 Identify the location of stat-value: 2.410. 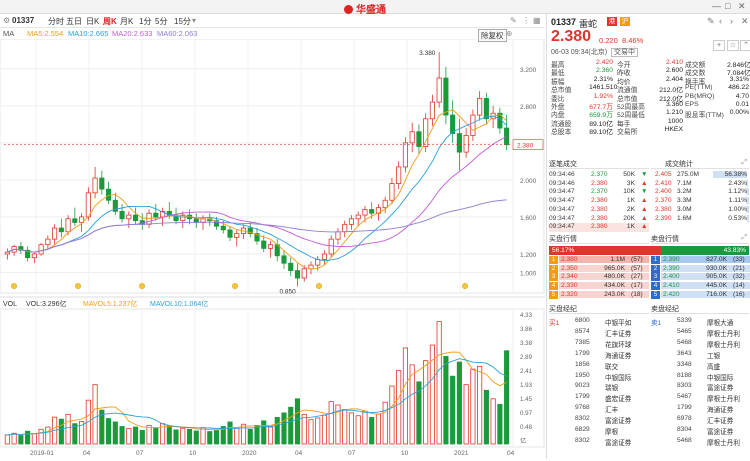
(674, 62).